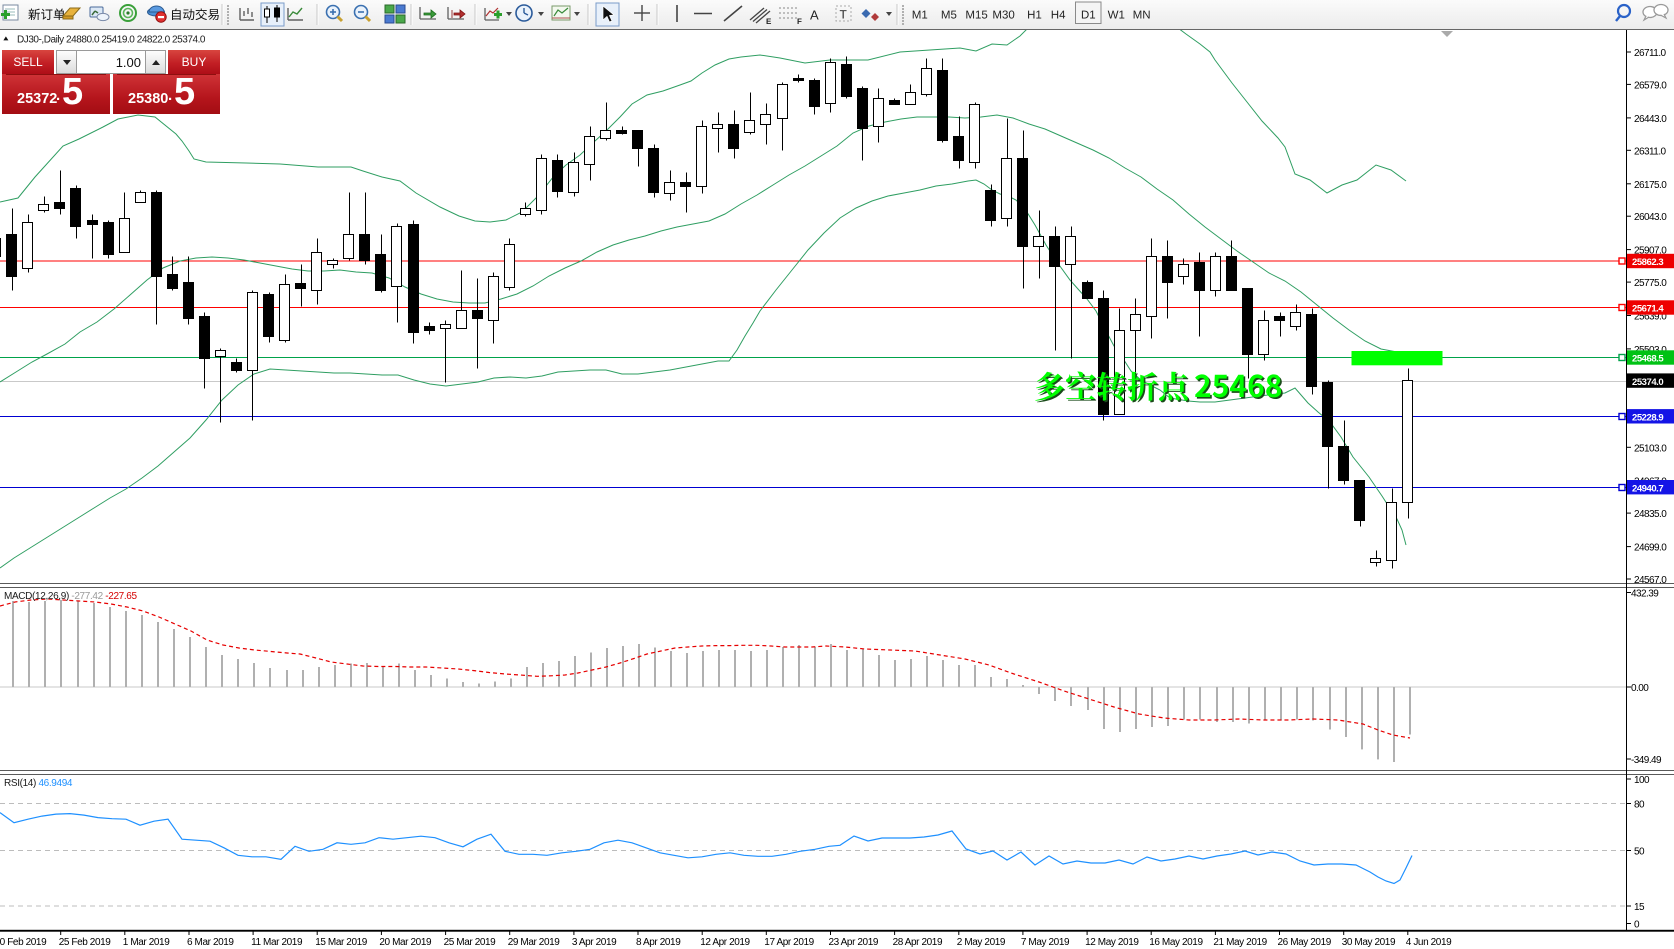  What do you see at coordinates (1645, 594) in the screenshot?
I see `svg-text: 432.39` at bounding box center [1645, 594].